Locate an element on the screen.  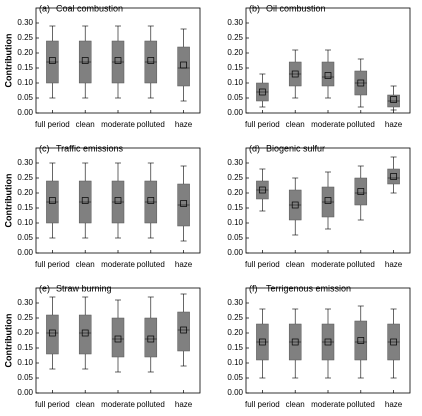
panel-title: Coal combustion is located at coordinates (89, 8).